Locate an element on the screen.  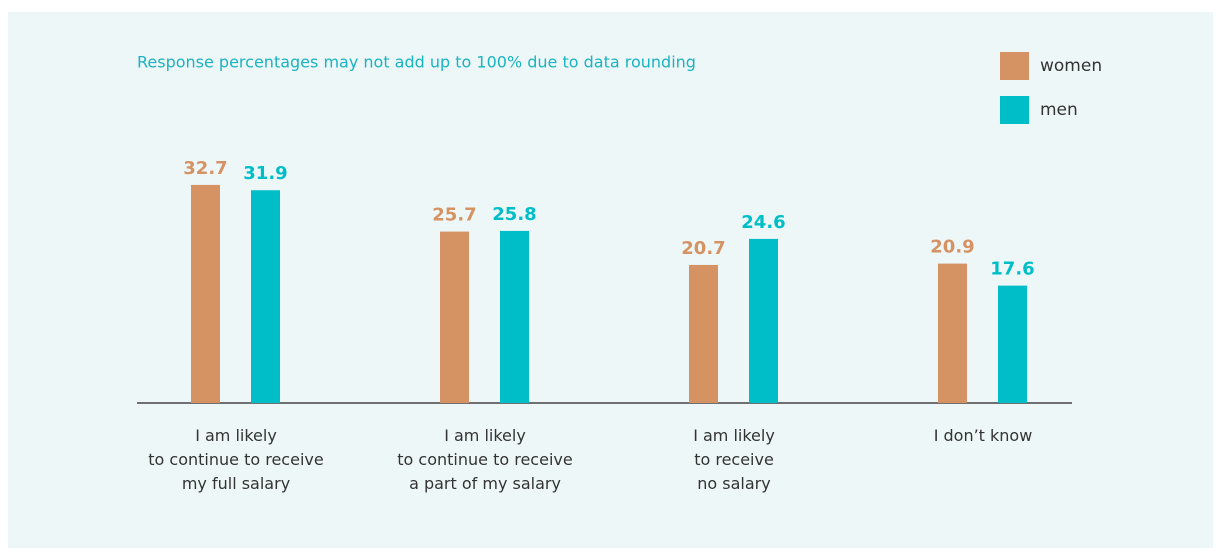
value-label: 25.8 is located at coordinates (514, 214).